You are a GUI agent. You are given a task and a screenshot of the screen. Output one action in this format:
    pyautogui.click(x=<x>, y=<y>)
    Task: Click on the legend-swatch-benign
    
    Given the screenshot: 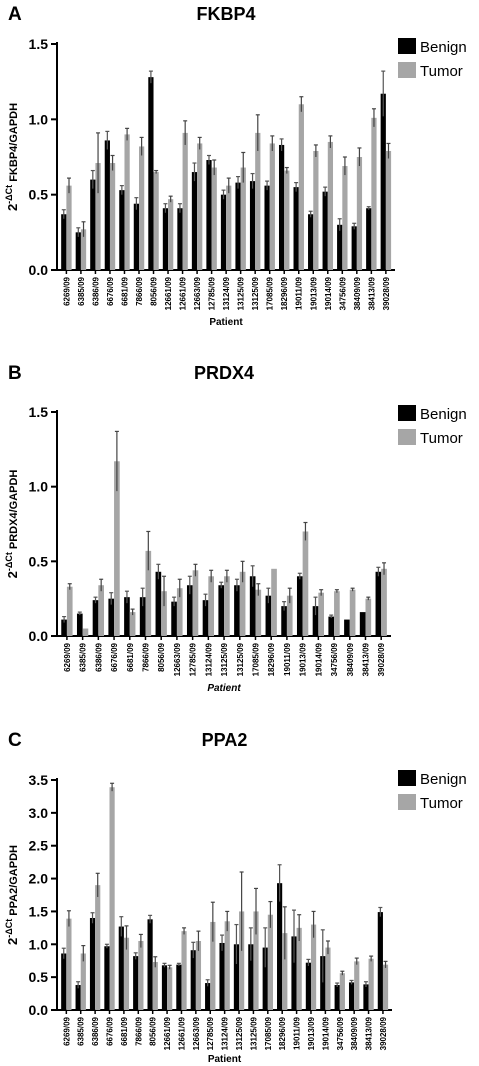 What is the action you would take?
    pyautogui.click(x=407, y=778)
    